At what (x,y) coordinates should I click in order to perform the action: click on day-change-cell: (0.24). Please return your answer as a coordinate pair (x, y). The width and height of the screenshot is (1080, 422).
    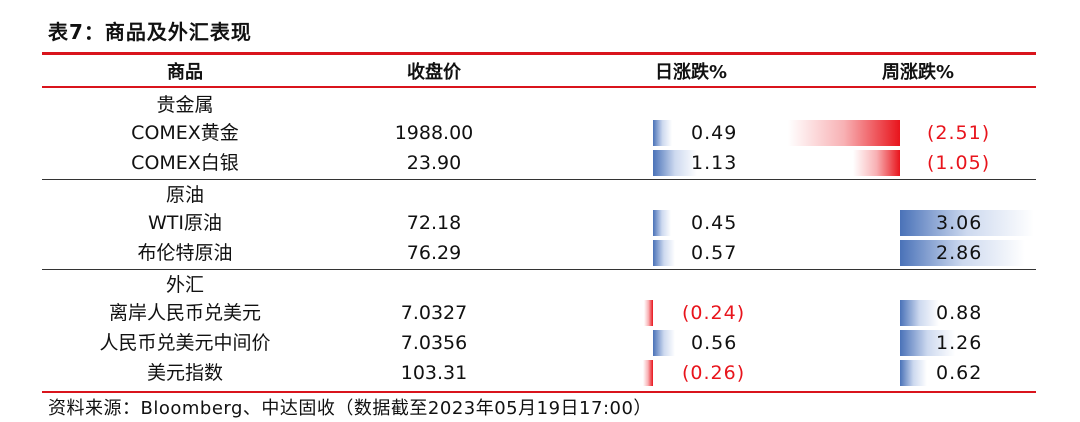
    Looking at the image, I should click on (753, 313).